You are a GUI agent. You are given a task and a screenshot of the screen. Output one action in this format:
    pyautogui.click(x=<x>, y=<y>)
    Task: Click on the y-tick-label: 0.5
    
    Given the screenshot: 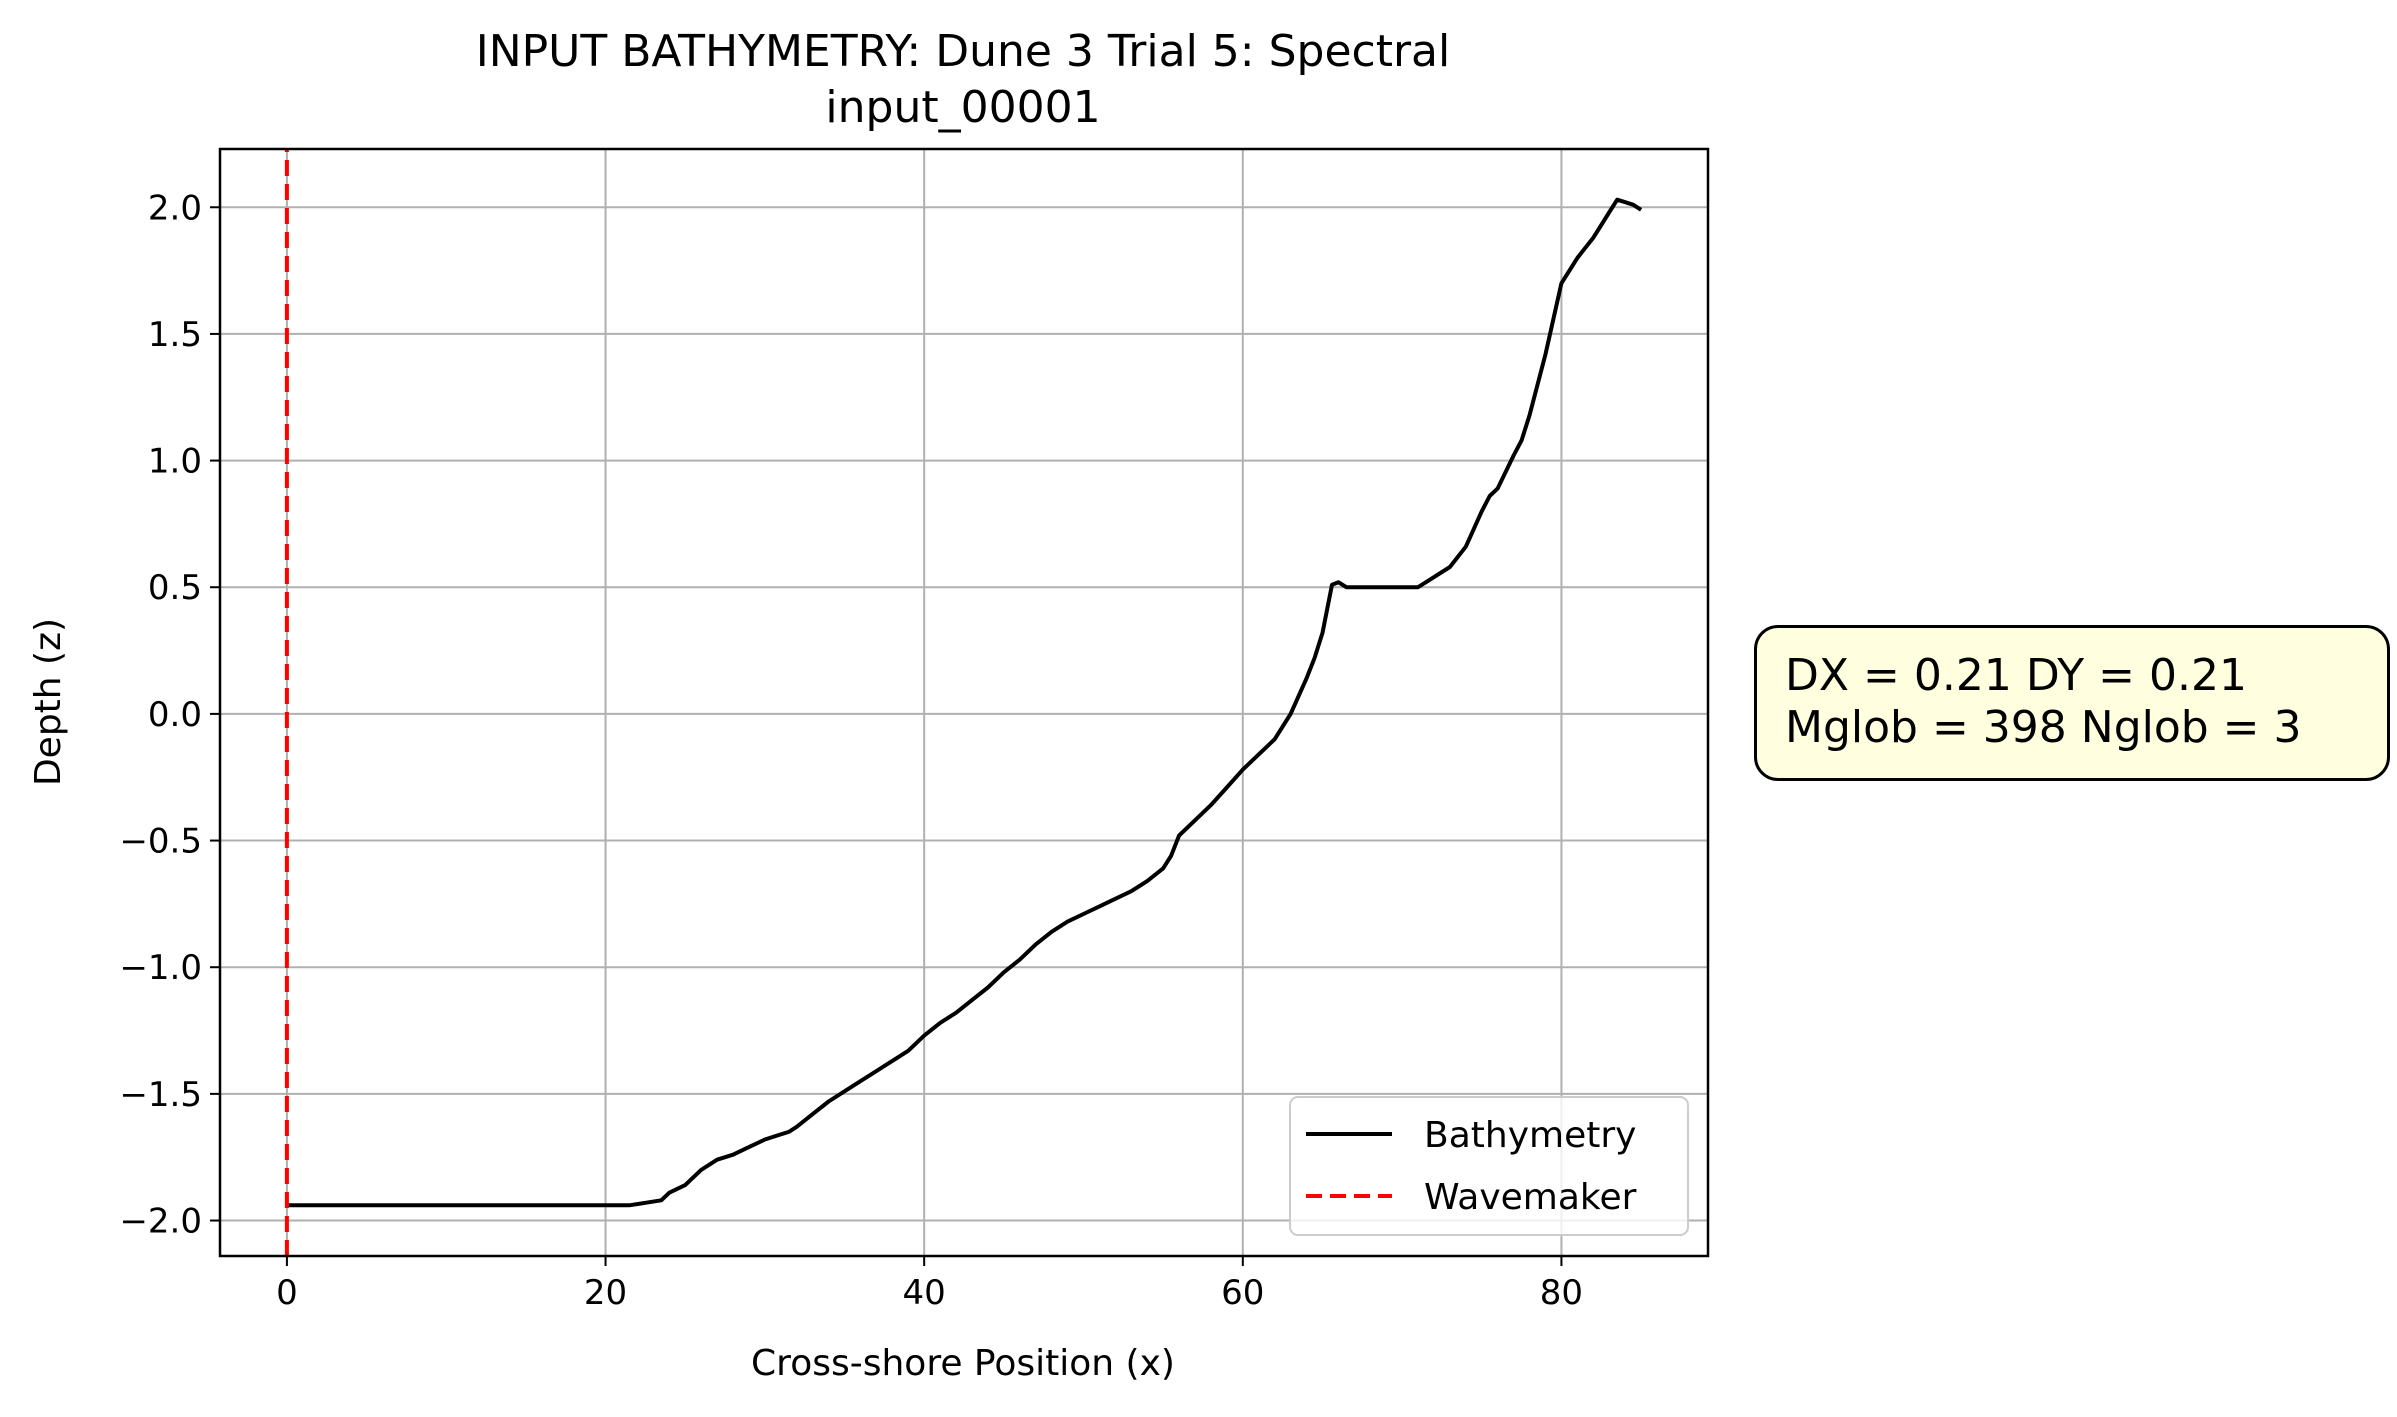 What is the action you would take?
    pyautogui.click(x=175, y=588)
    